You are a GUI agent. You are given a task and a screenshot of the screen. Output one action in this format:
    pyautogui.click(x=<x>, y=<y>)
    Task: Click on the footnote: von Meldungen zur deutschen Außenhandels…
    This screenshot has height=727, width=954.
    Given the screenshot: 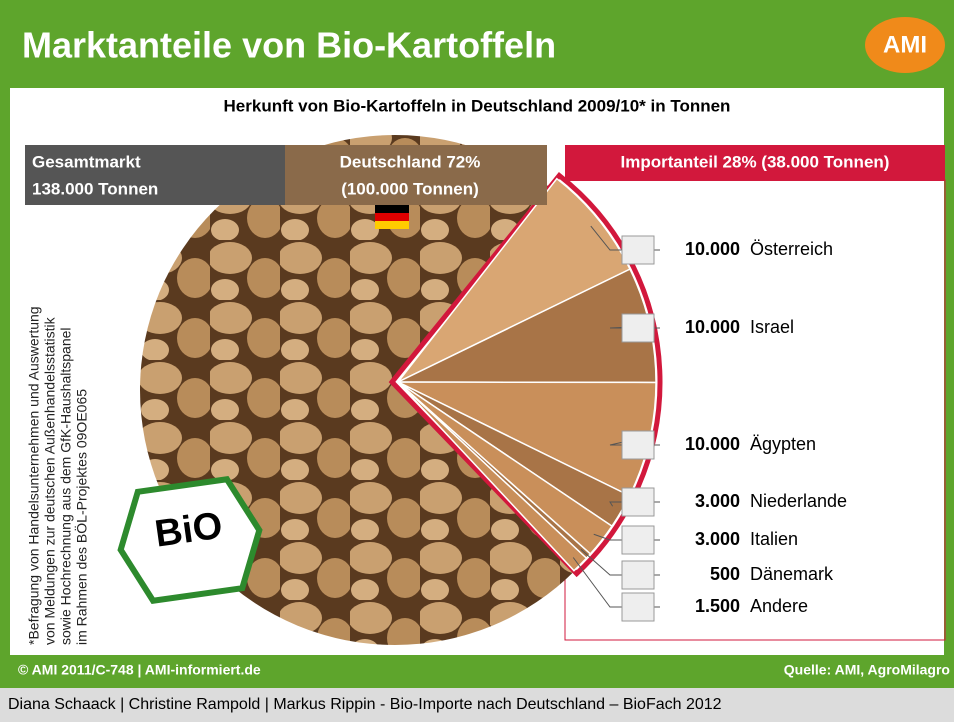 What is the action you would take?
    pyautogui.click(x=50, y=480)
    